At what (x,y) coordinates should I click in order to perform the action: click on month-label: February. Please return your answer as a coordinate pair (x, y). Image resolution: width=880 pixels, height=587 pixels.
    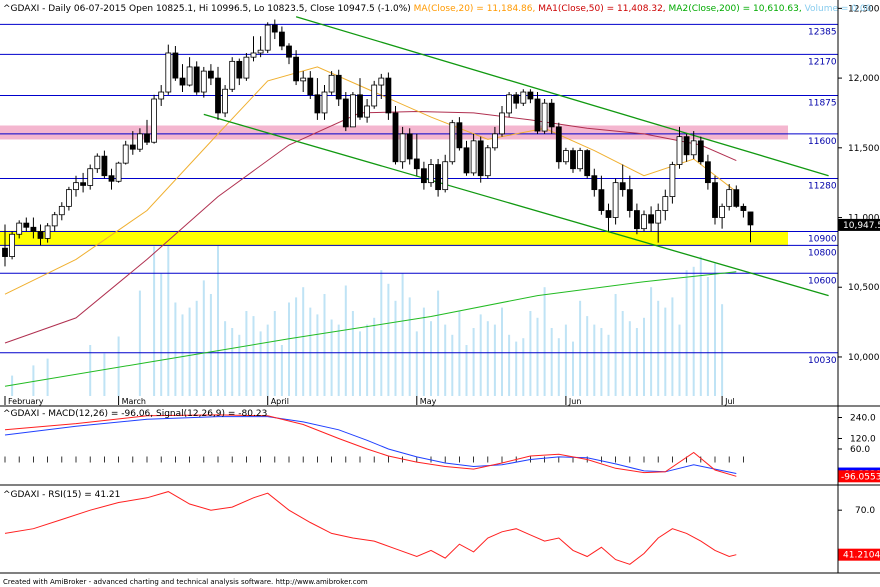
    Looking at the image, I should click on (26, 401).